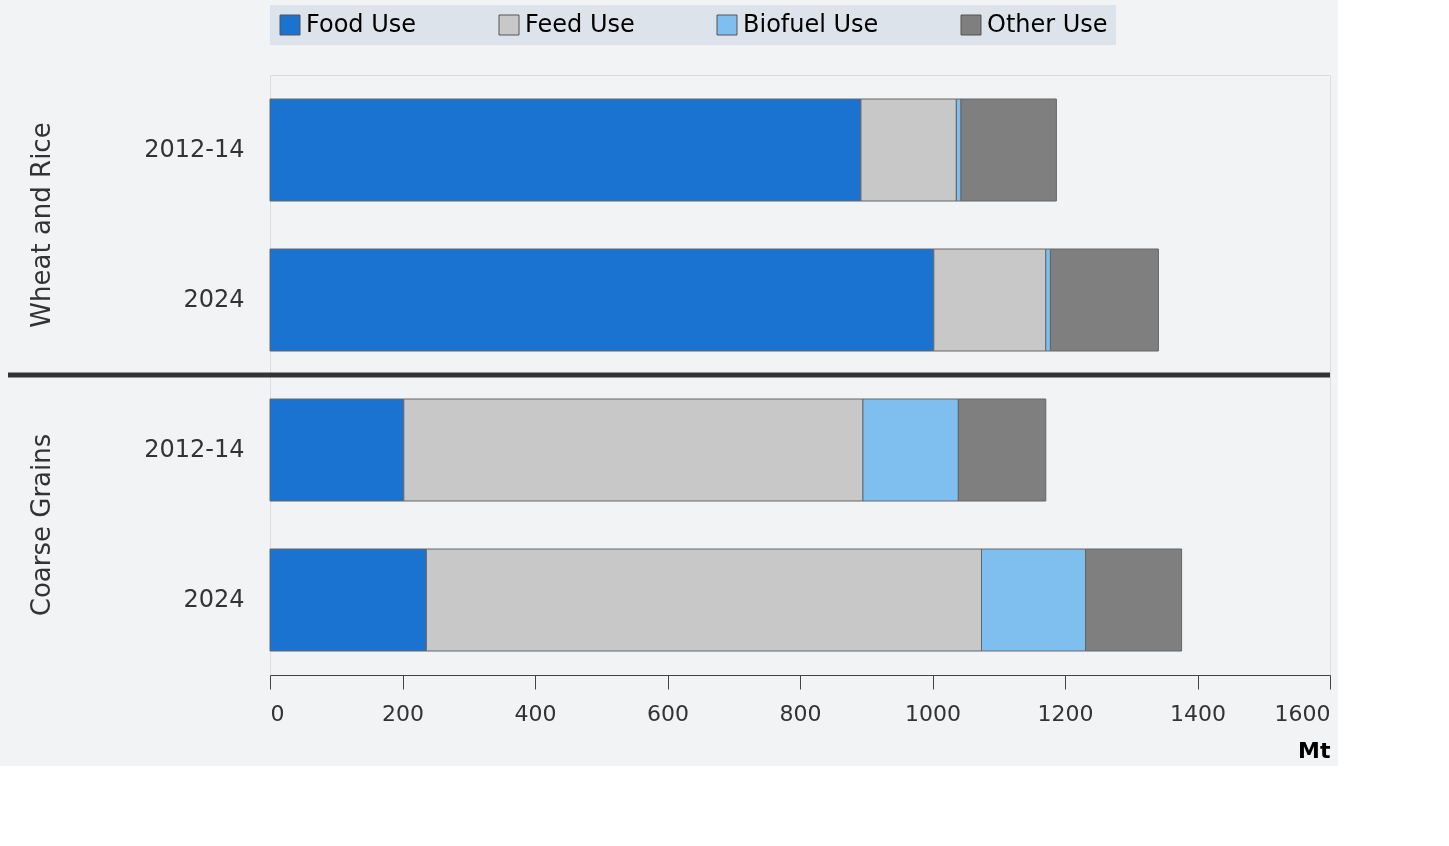 The width and height of the screenshot is (1449, 846). Describe the element at coordinates (41, 525) in the screenshot. I see `text: Coarse Grains` at that location.